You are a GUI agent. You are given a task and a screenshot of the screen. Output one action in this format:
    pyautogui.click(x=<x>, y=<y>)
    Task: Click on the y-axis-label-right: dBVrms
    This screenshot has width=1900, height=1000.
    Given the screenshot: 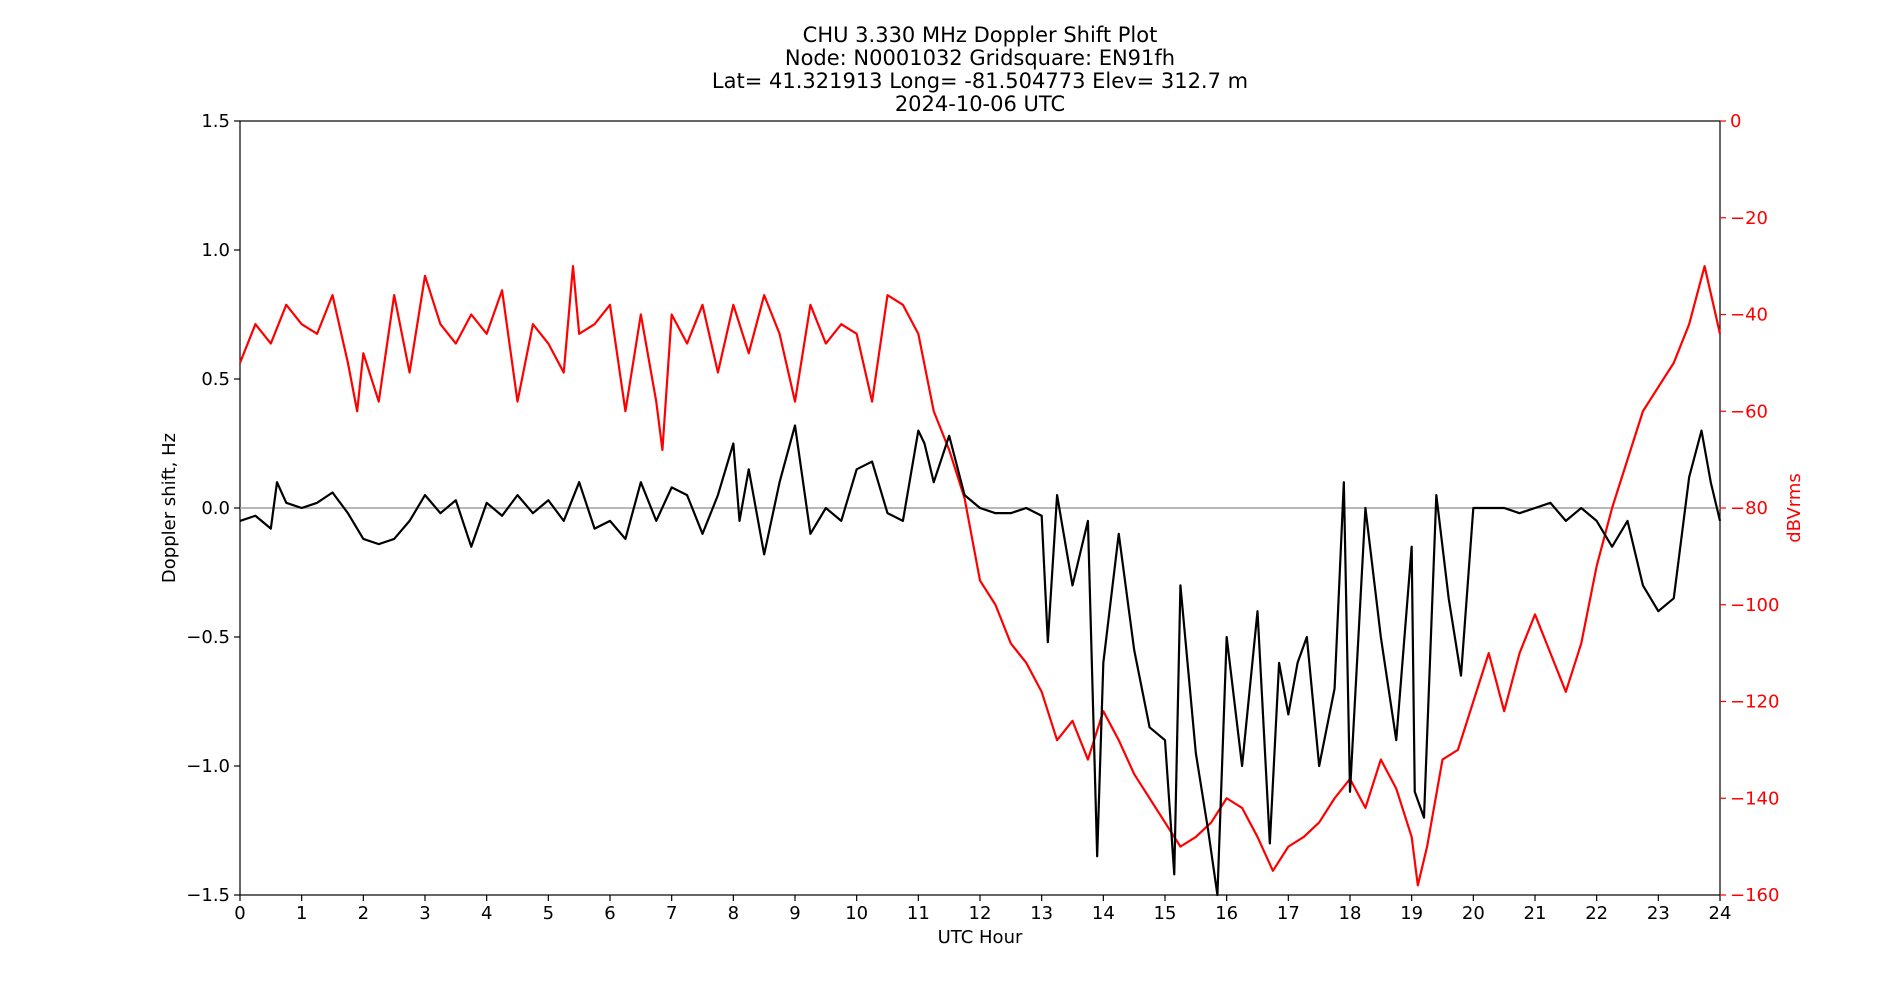 What is the action you would take?
    pyautogui.click(x=1794, y=508)
    